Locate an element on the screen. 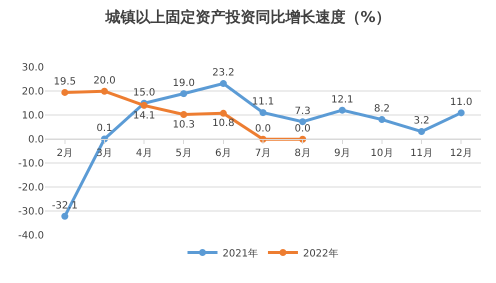 The height and width of the screenshot is (283, 496). data-label: 19.5 is located at coordinates (65, 82).